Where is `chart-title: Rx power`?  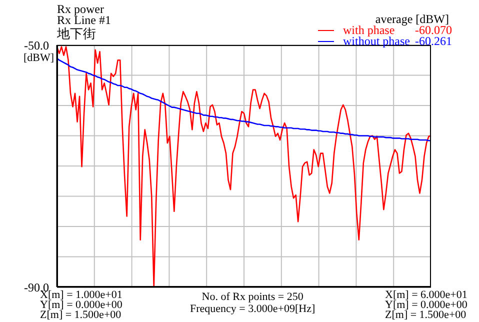
chart-title: Rx power is located at coordinates (80, 9).